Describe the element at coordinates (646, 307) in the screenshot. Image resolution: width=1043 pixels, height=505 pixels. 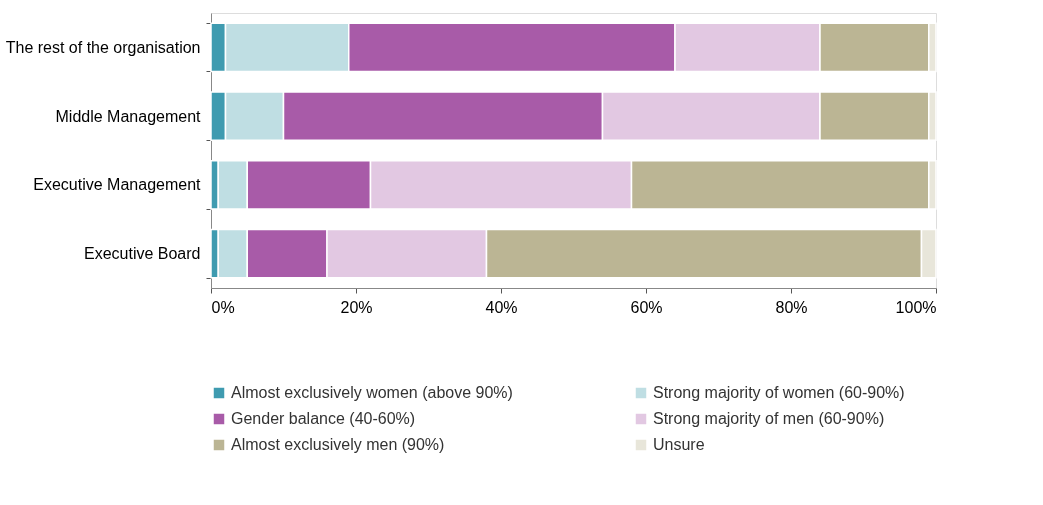
I see `x-tick-label: 60%` at that location.